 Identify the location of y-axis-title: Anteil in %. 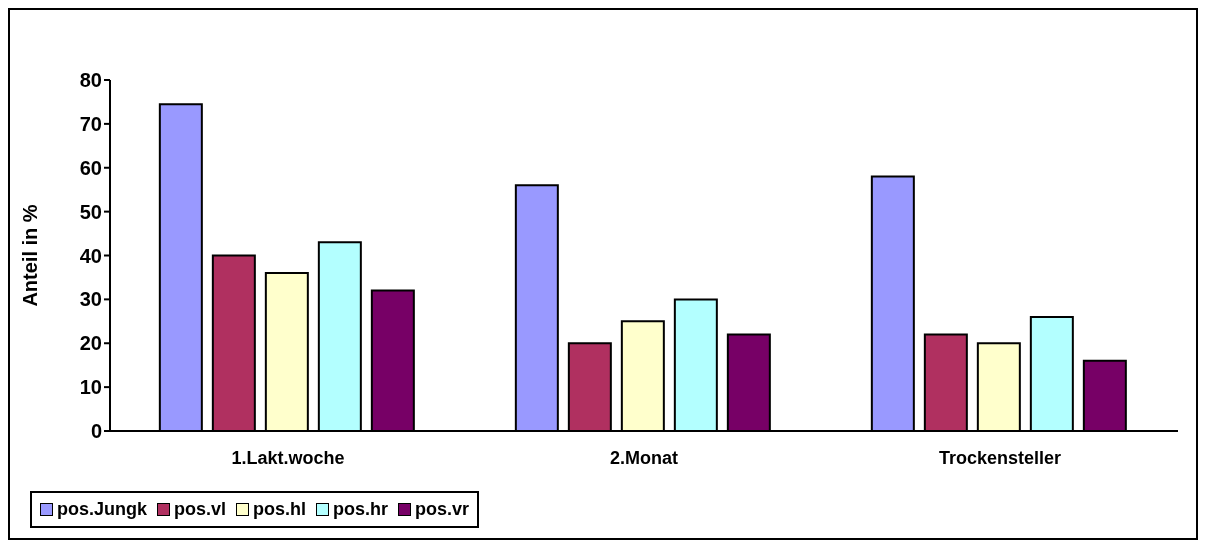
(30, 255).